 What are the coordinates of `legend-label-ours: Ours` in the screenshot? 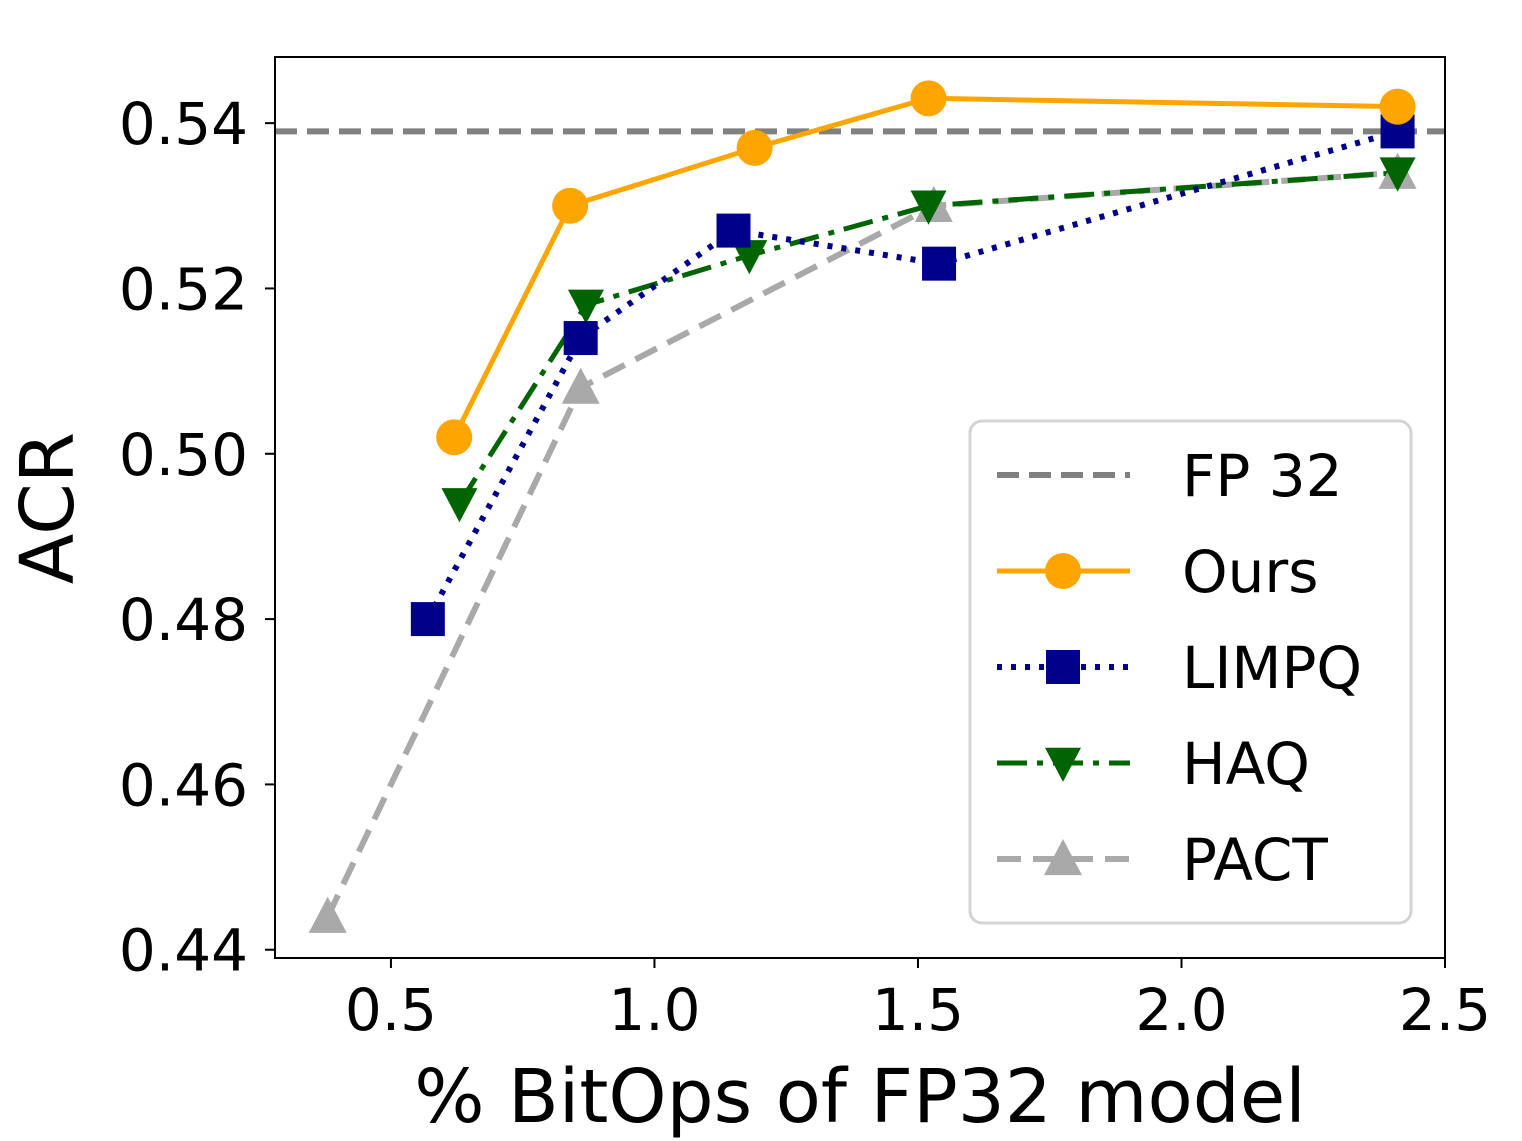 It's located at (1250, 572).